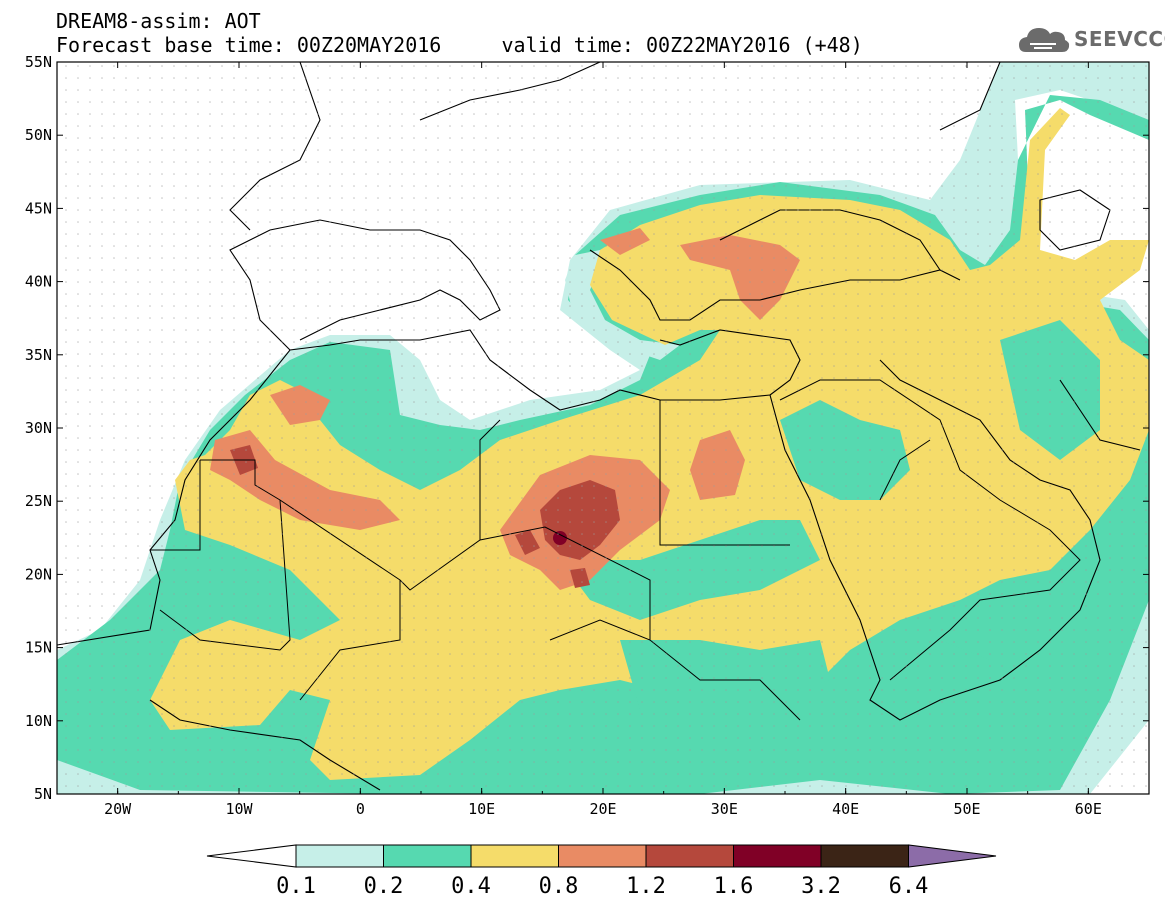 Image resolution: width=1165 pixels, height=905 pixels. I want to click on cloud-icon, so click(1044, 40).